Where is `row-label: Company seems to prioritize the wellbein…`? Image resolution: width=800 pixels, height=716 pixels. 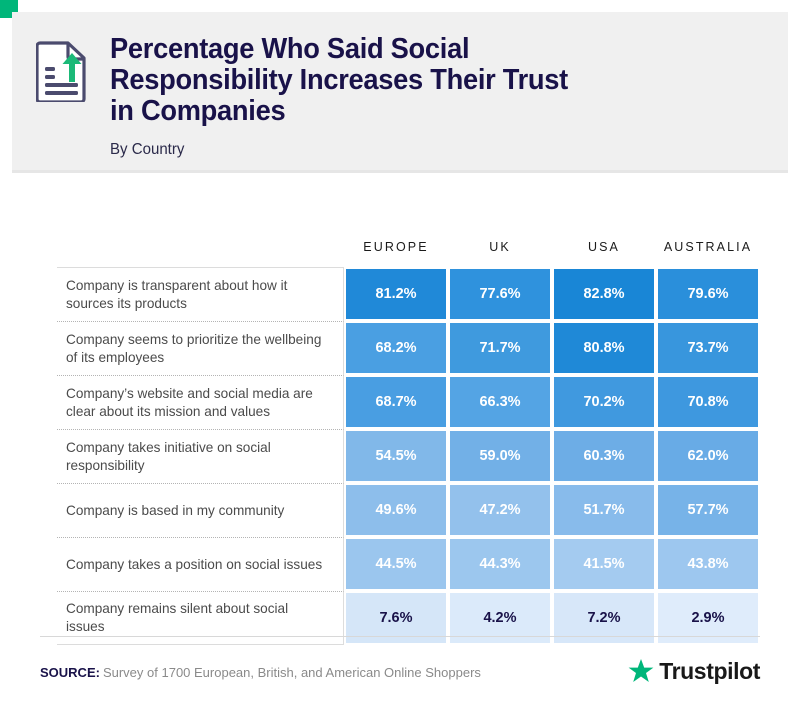
row-label: Company seems to prioritize the wellbein… is located at coordinates (200, 348).